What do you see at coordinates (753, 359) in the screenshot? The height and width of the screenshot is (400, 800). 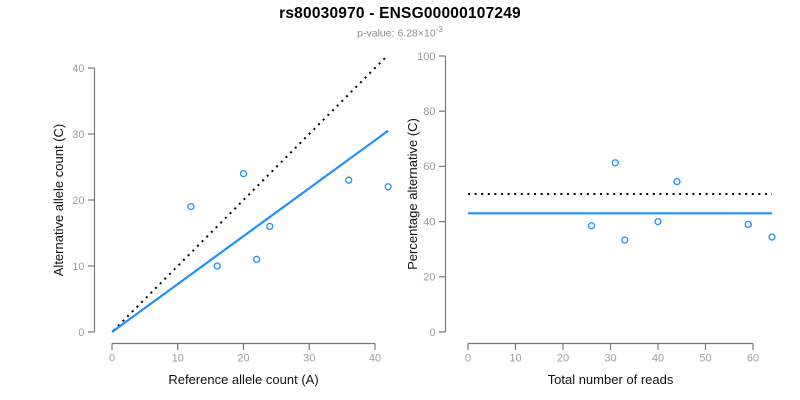 I see `x-tick-label: 60` at bounding box center [753, 359].